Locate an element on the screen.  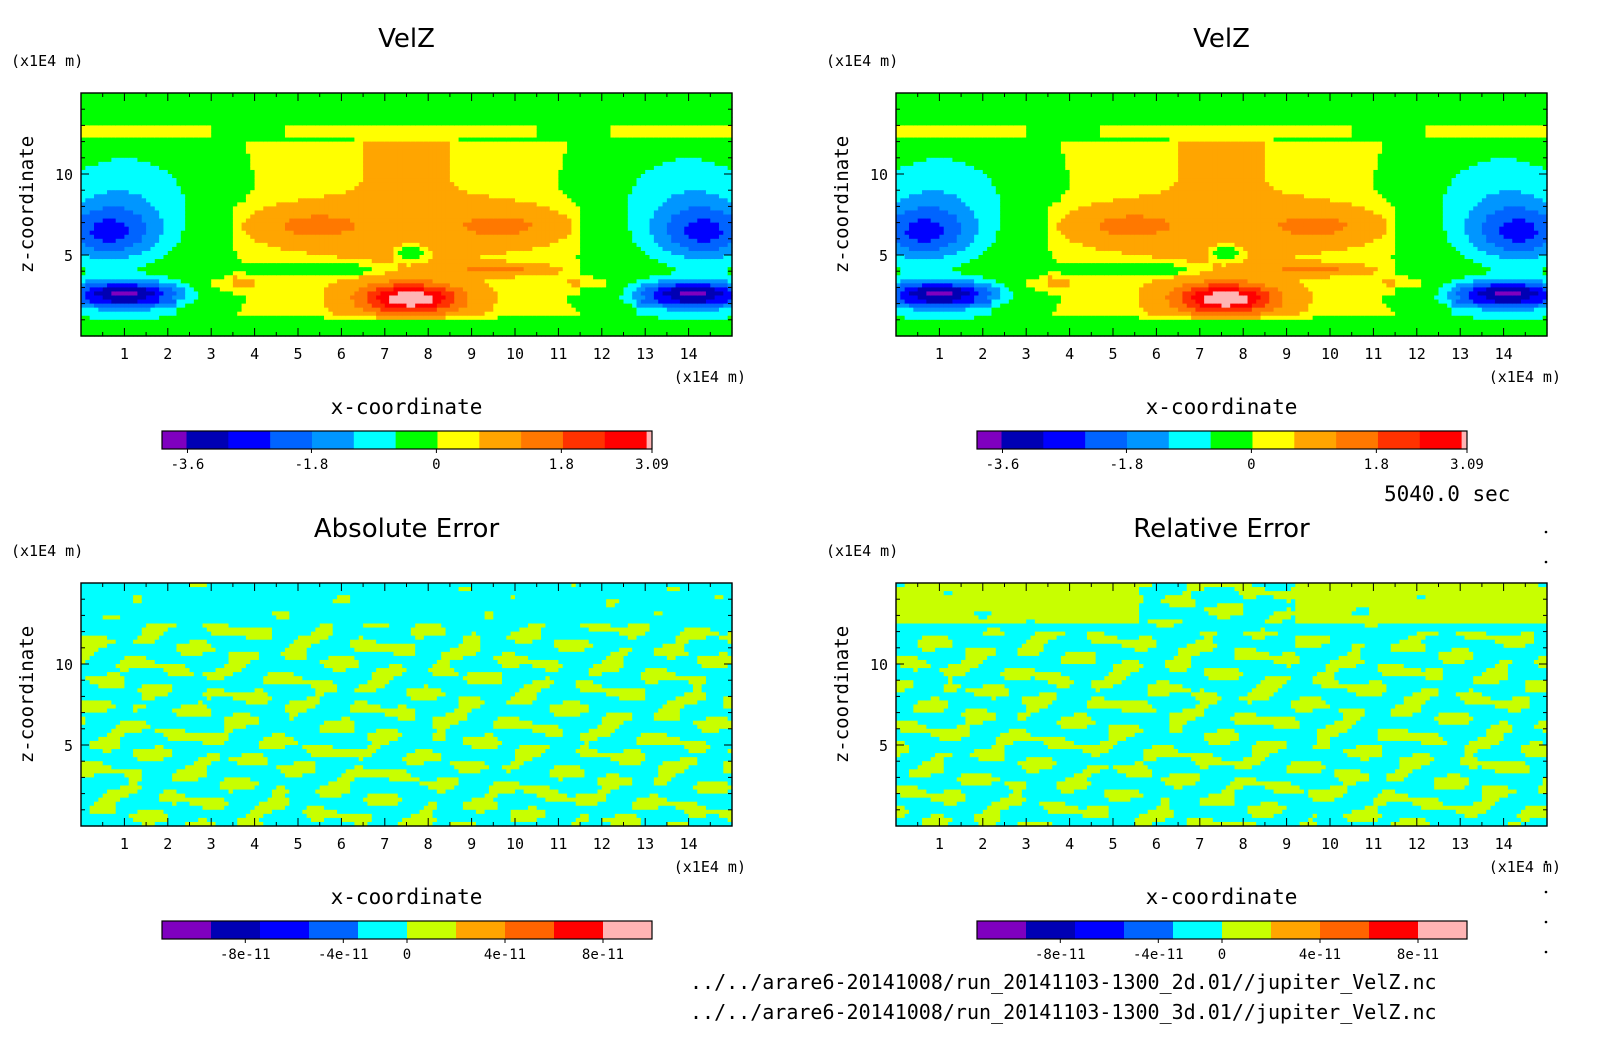
colorbar-tick-label: -1.8 is located at coordinates (312, 465).